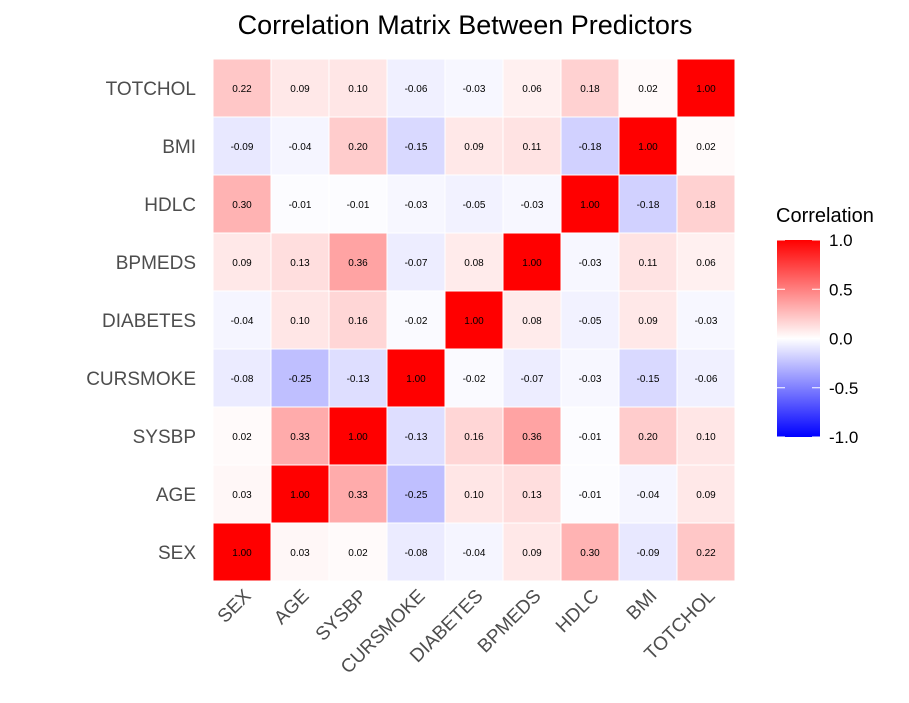 The width and height of the screenshot is (909, 703). Describe the element at coordinates (170, 205) in the screenshot. I see `y-tick-label: HDLC` at that location.